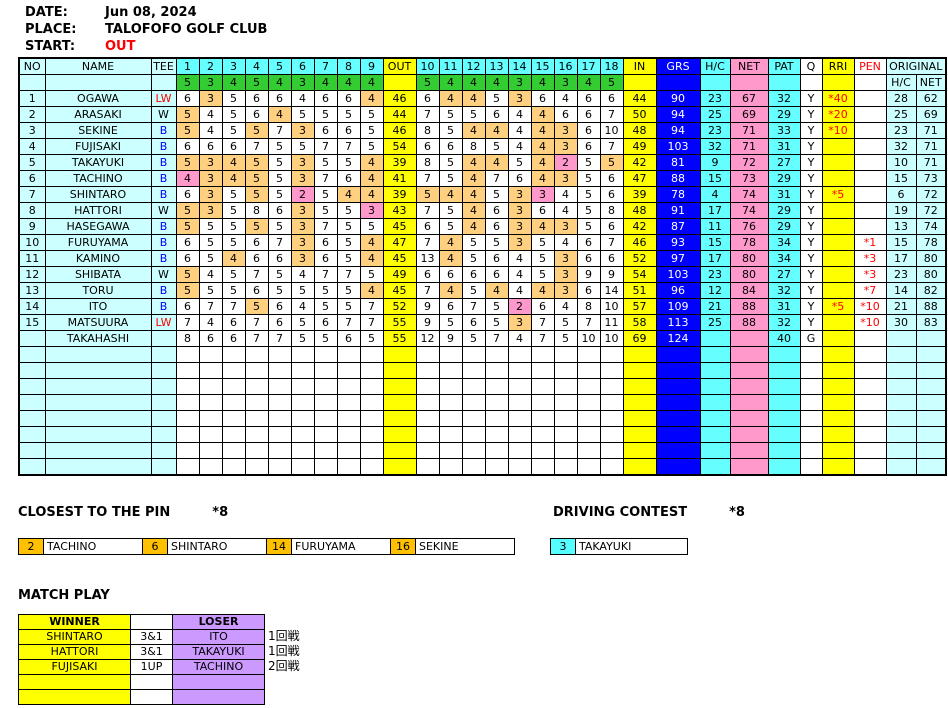 The image size is (948, 708). I want to click on cell-hole-13: 4, so click(496, 162).